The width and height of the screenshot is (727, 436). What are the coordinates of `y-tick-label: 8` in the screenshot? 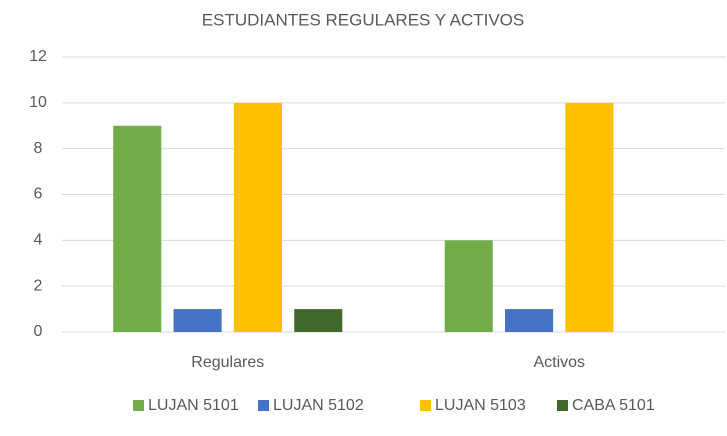 It's located at (38, 148).